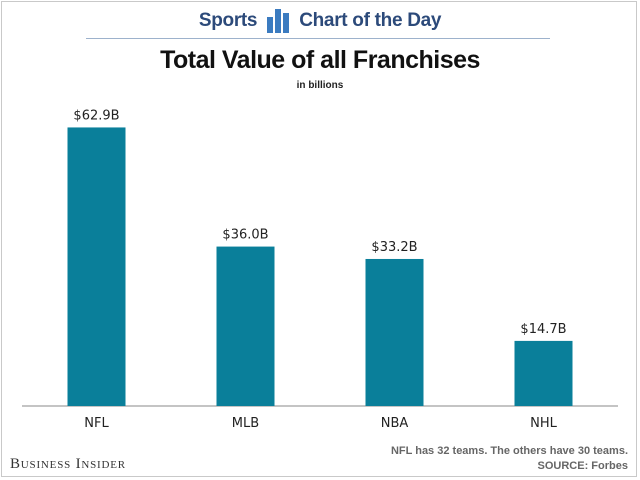 This screenshot has width=640, height=480. Describe the element at coordinates (245, 423) in the screenshot. I see `x-tick-label-mlb: MLB` at that location.